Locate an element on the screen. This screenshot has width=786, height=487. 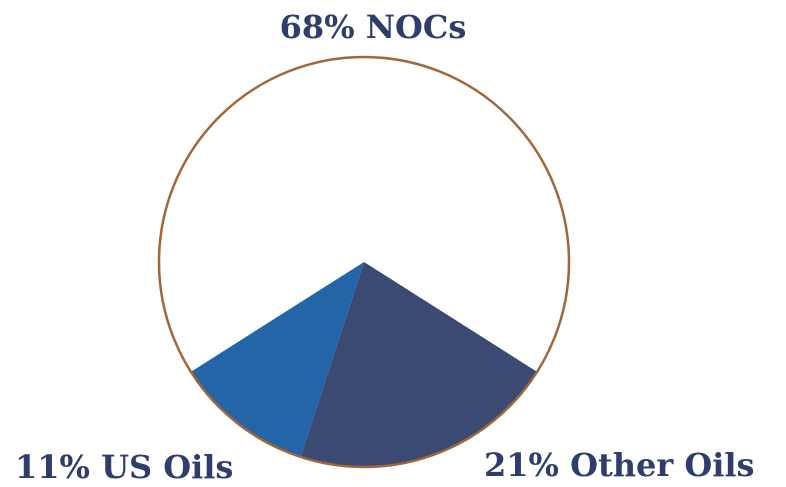
slice-us-oils is located at coordinates (277, 359).